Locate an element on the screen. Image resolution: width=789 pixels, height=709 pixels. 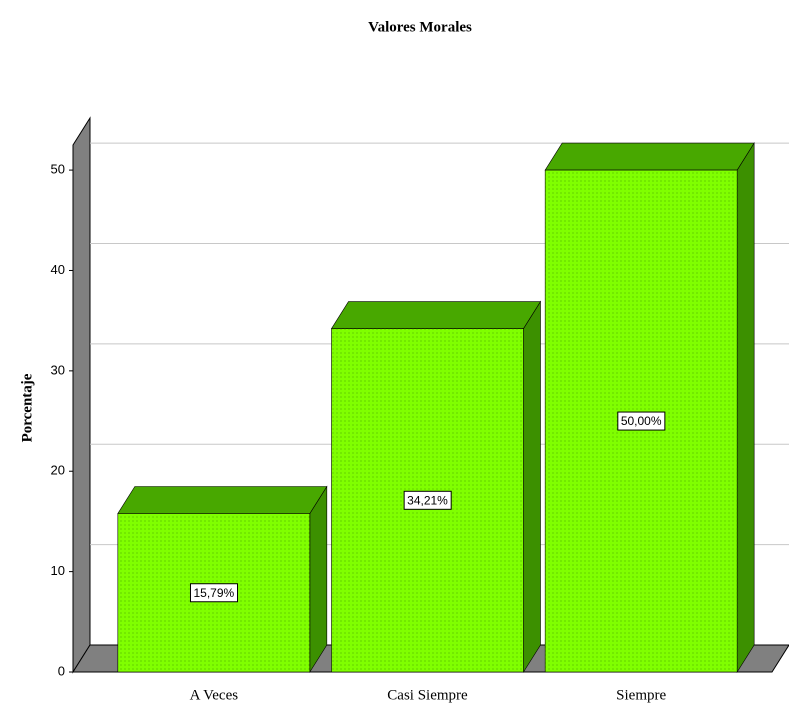
y-tick-label: 40 is located at coordinates (58, 269).